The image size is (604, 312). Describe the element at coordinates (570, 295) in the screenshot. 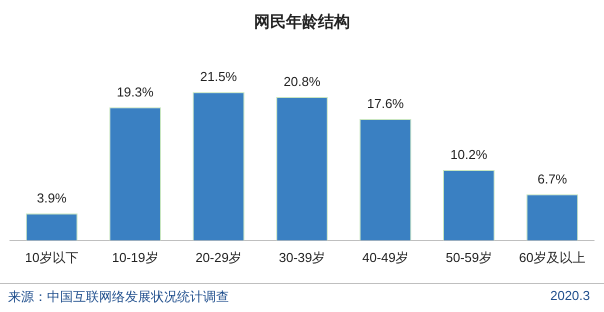

I see `text: 2020.3` at that location.